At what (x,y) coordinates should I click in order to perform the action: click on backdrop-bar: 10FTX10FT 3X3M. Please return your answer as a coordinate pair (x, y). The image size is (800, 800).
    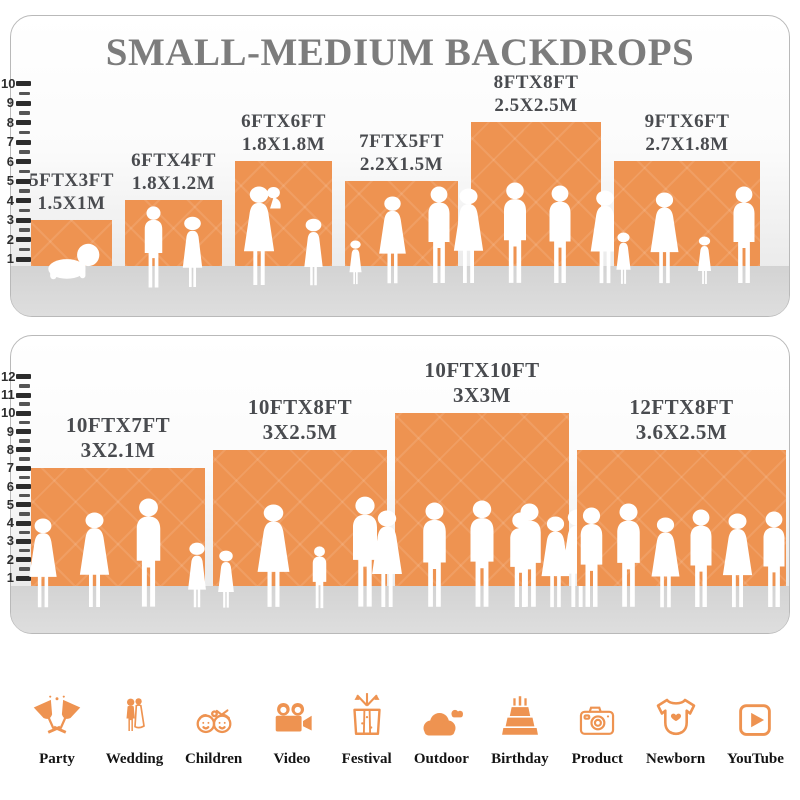
    Looking at the image, I should click on (482, 482).